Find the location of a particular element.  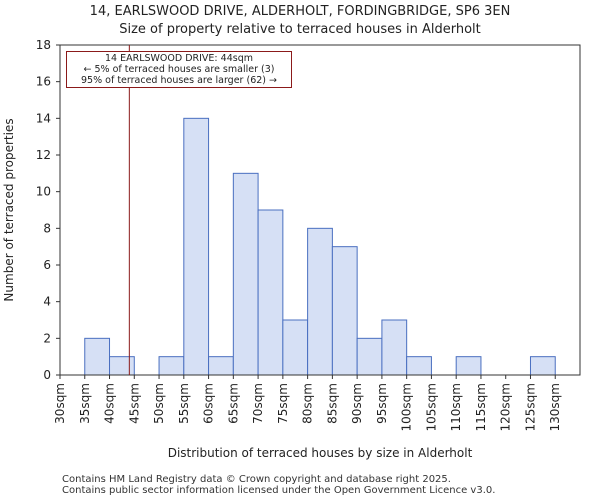

y-tick-label: 2 is located at coordinates (47, 338).